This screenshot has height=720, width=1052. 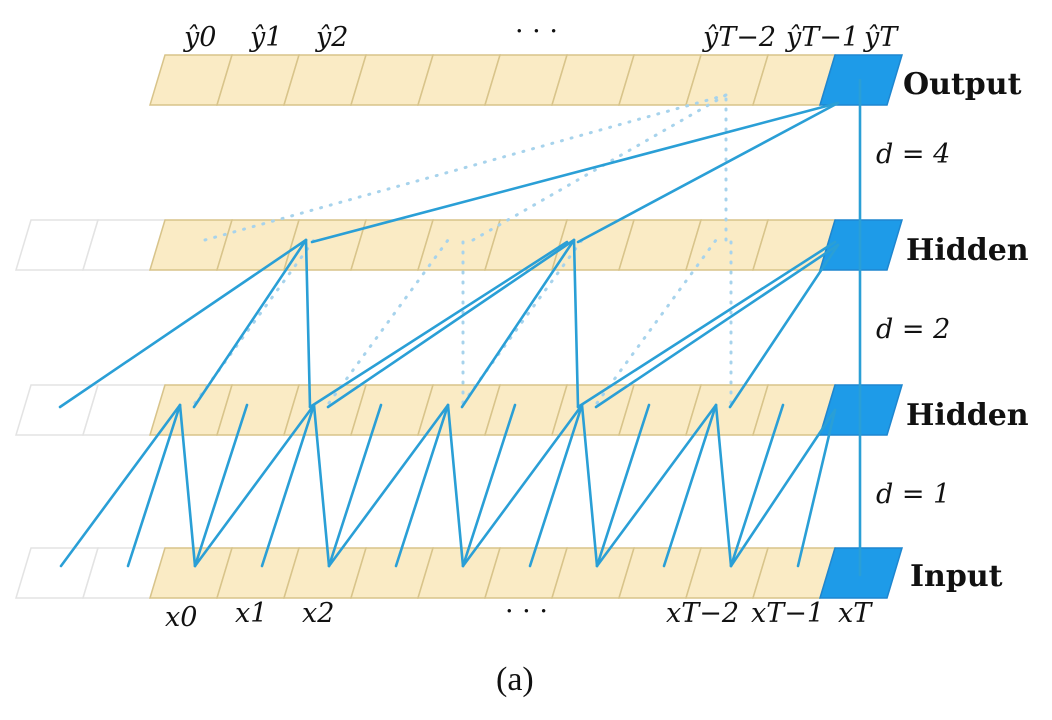 I want to click on output-label-yT-1: ŷT−1, so click(x=822, y=37).